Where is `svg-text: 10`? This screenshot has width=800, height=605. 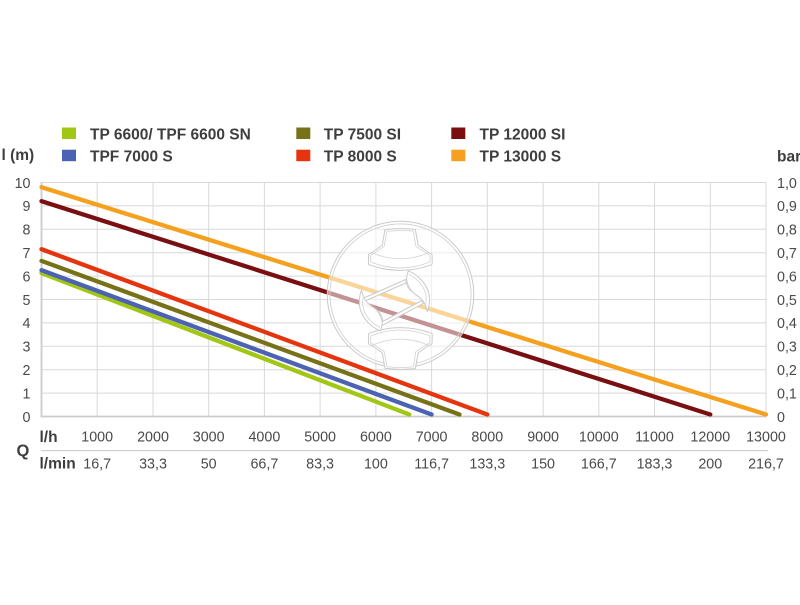 svg-text: 10 is located at coordinates (23, 184).